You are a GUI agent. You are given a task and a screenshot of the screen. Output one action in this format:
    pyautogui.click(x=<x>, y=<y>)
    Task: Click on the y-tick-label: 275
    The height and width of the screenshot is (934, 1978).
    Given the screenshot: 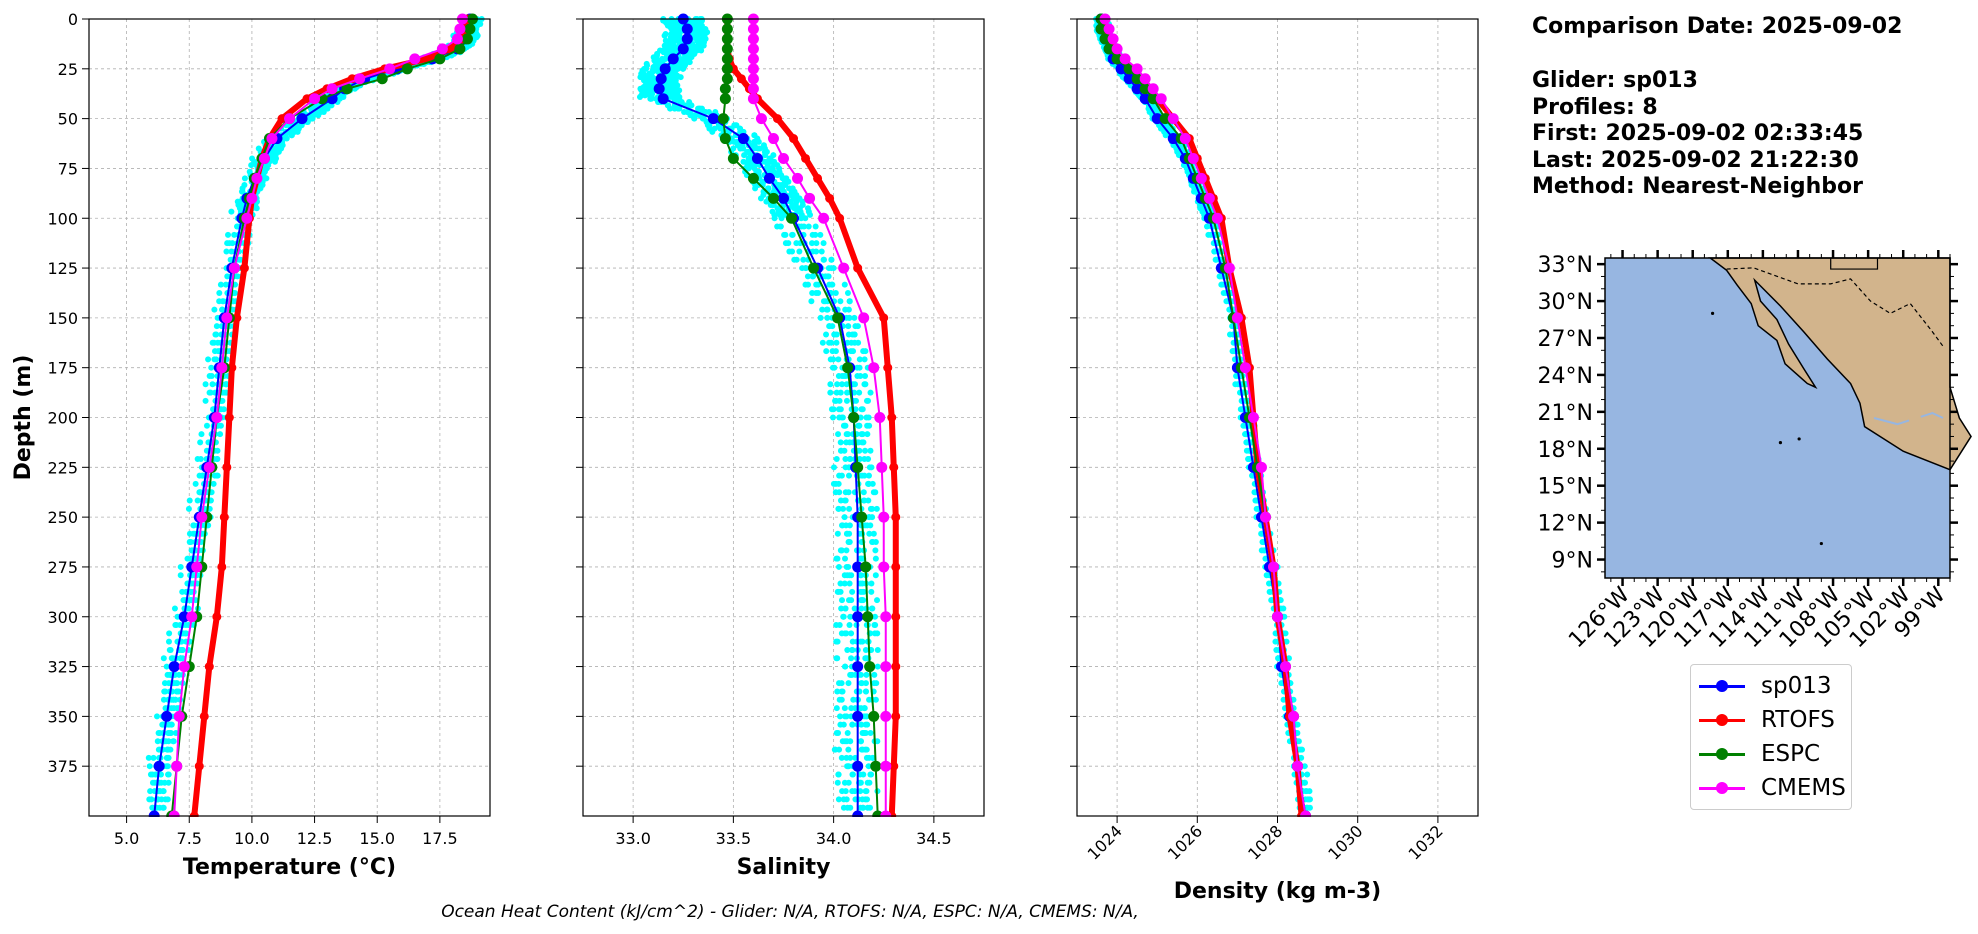 What is the action you would take?
    pyautogui.click(x=62, y=567)
    